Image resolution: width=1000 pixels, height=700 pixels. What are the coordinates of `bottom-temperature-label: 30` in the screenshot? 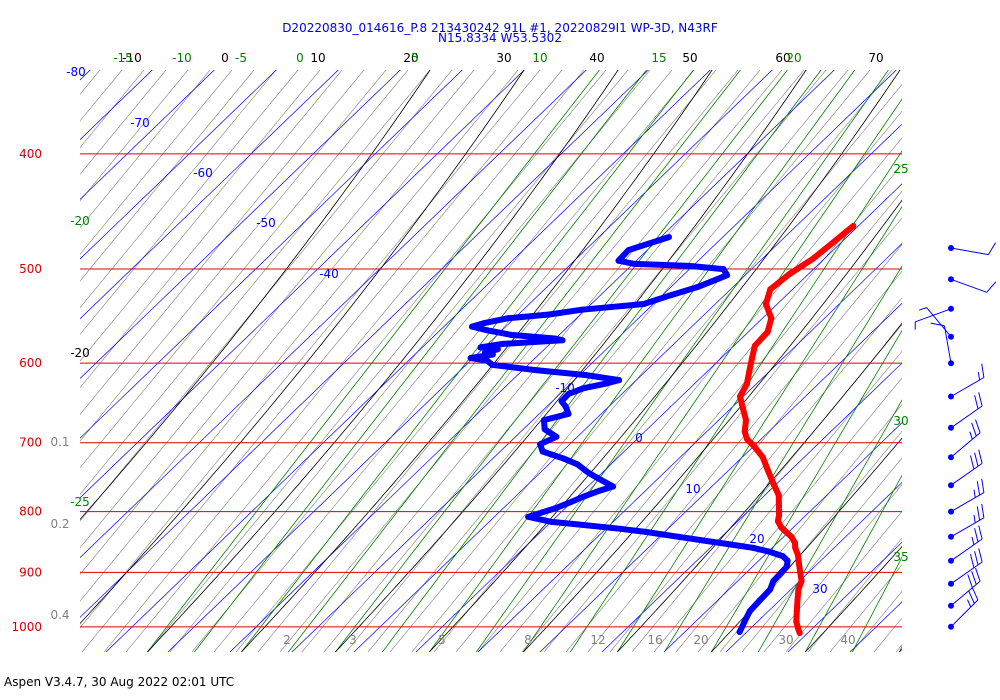 It's located at (785, 640).